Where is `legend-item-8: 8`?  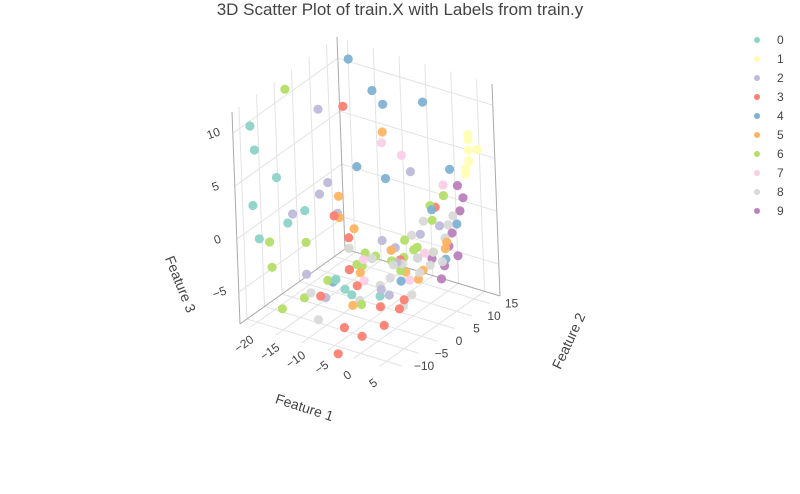 legend-item-8: 8 is located at coordinates (769, 192).